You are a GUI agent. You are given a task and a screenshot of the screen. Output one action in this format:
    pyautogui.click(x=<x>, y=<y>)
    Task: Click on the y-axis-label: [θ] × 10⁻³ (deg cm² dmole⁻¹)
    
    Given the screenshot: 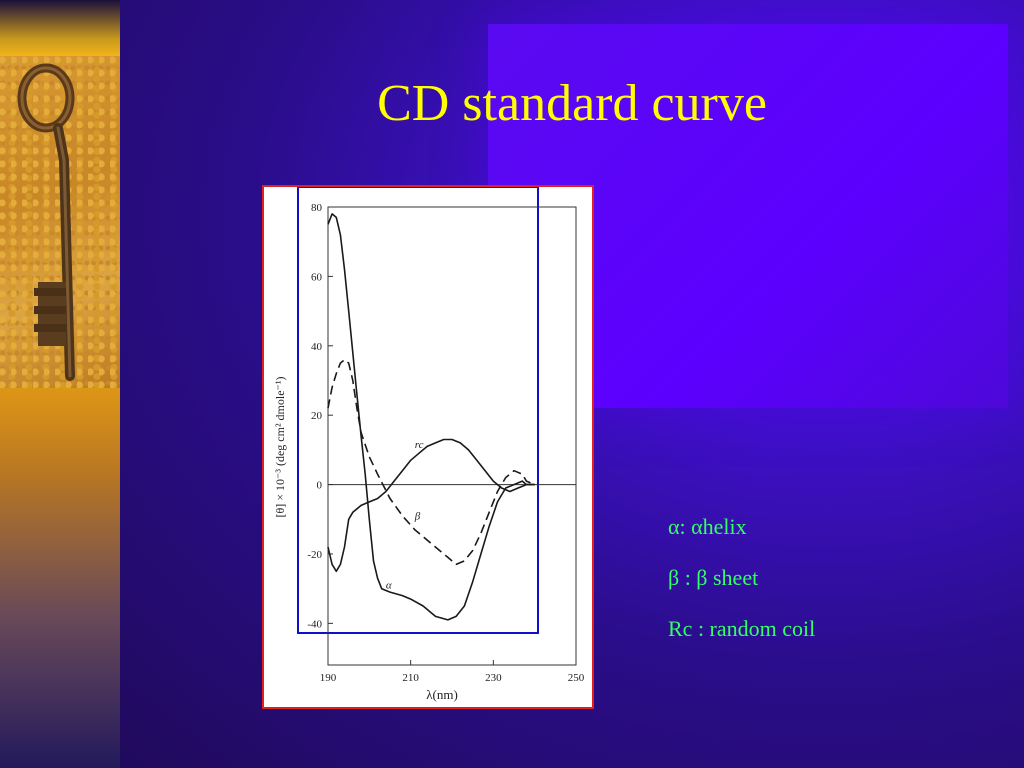 What is the action you would take?
    pyautogui.click(x=280, y=447)
    